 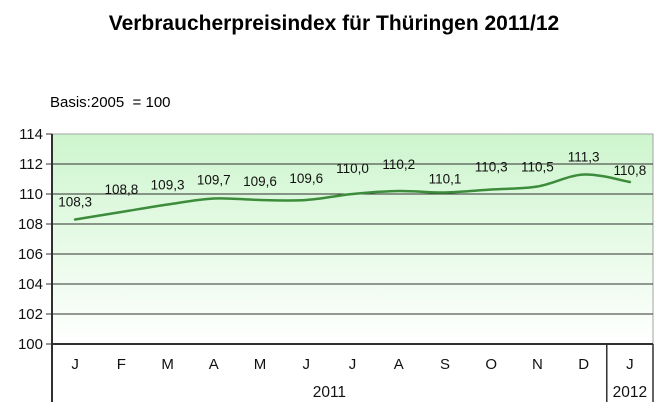 I want to click on data-point-label: 109,7, so click(x=214, y=180).